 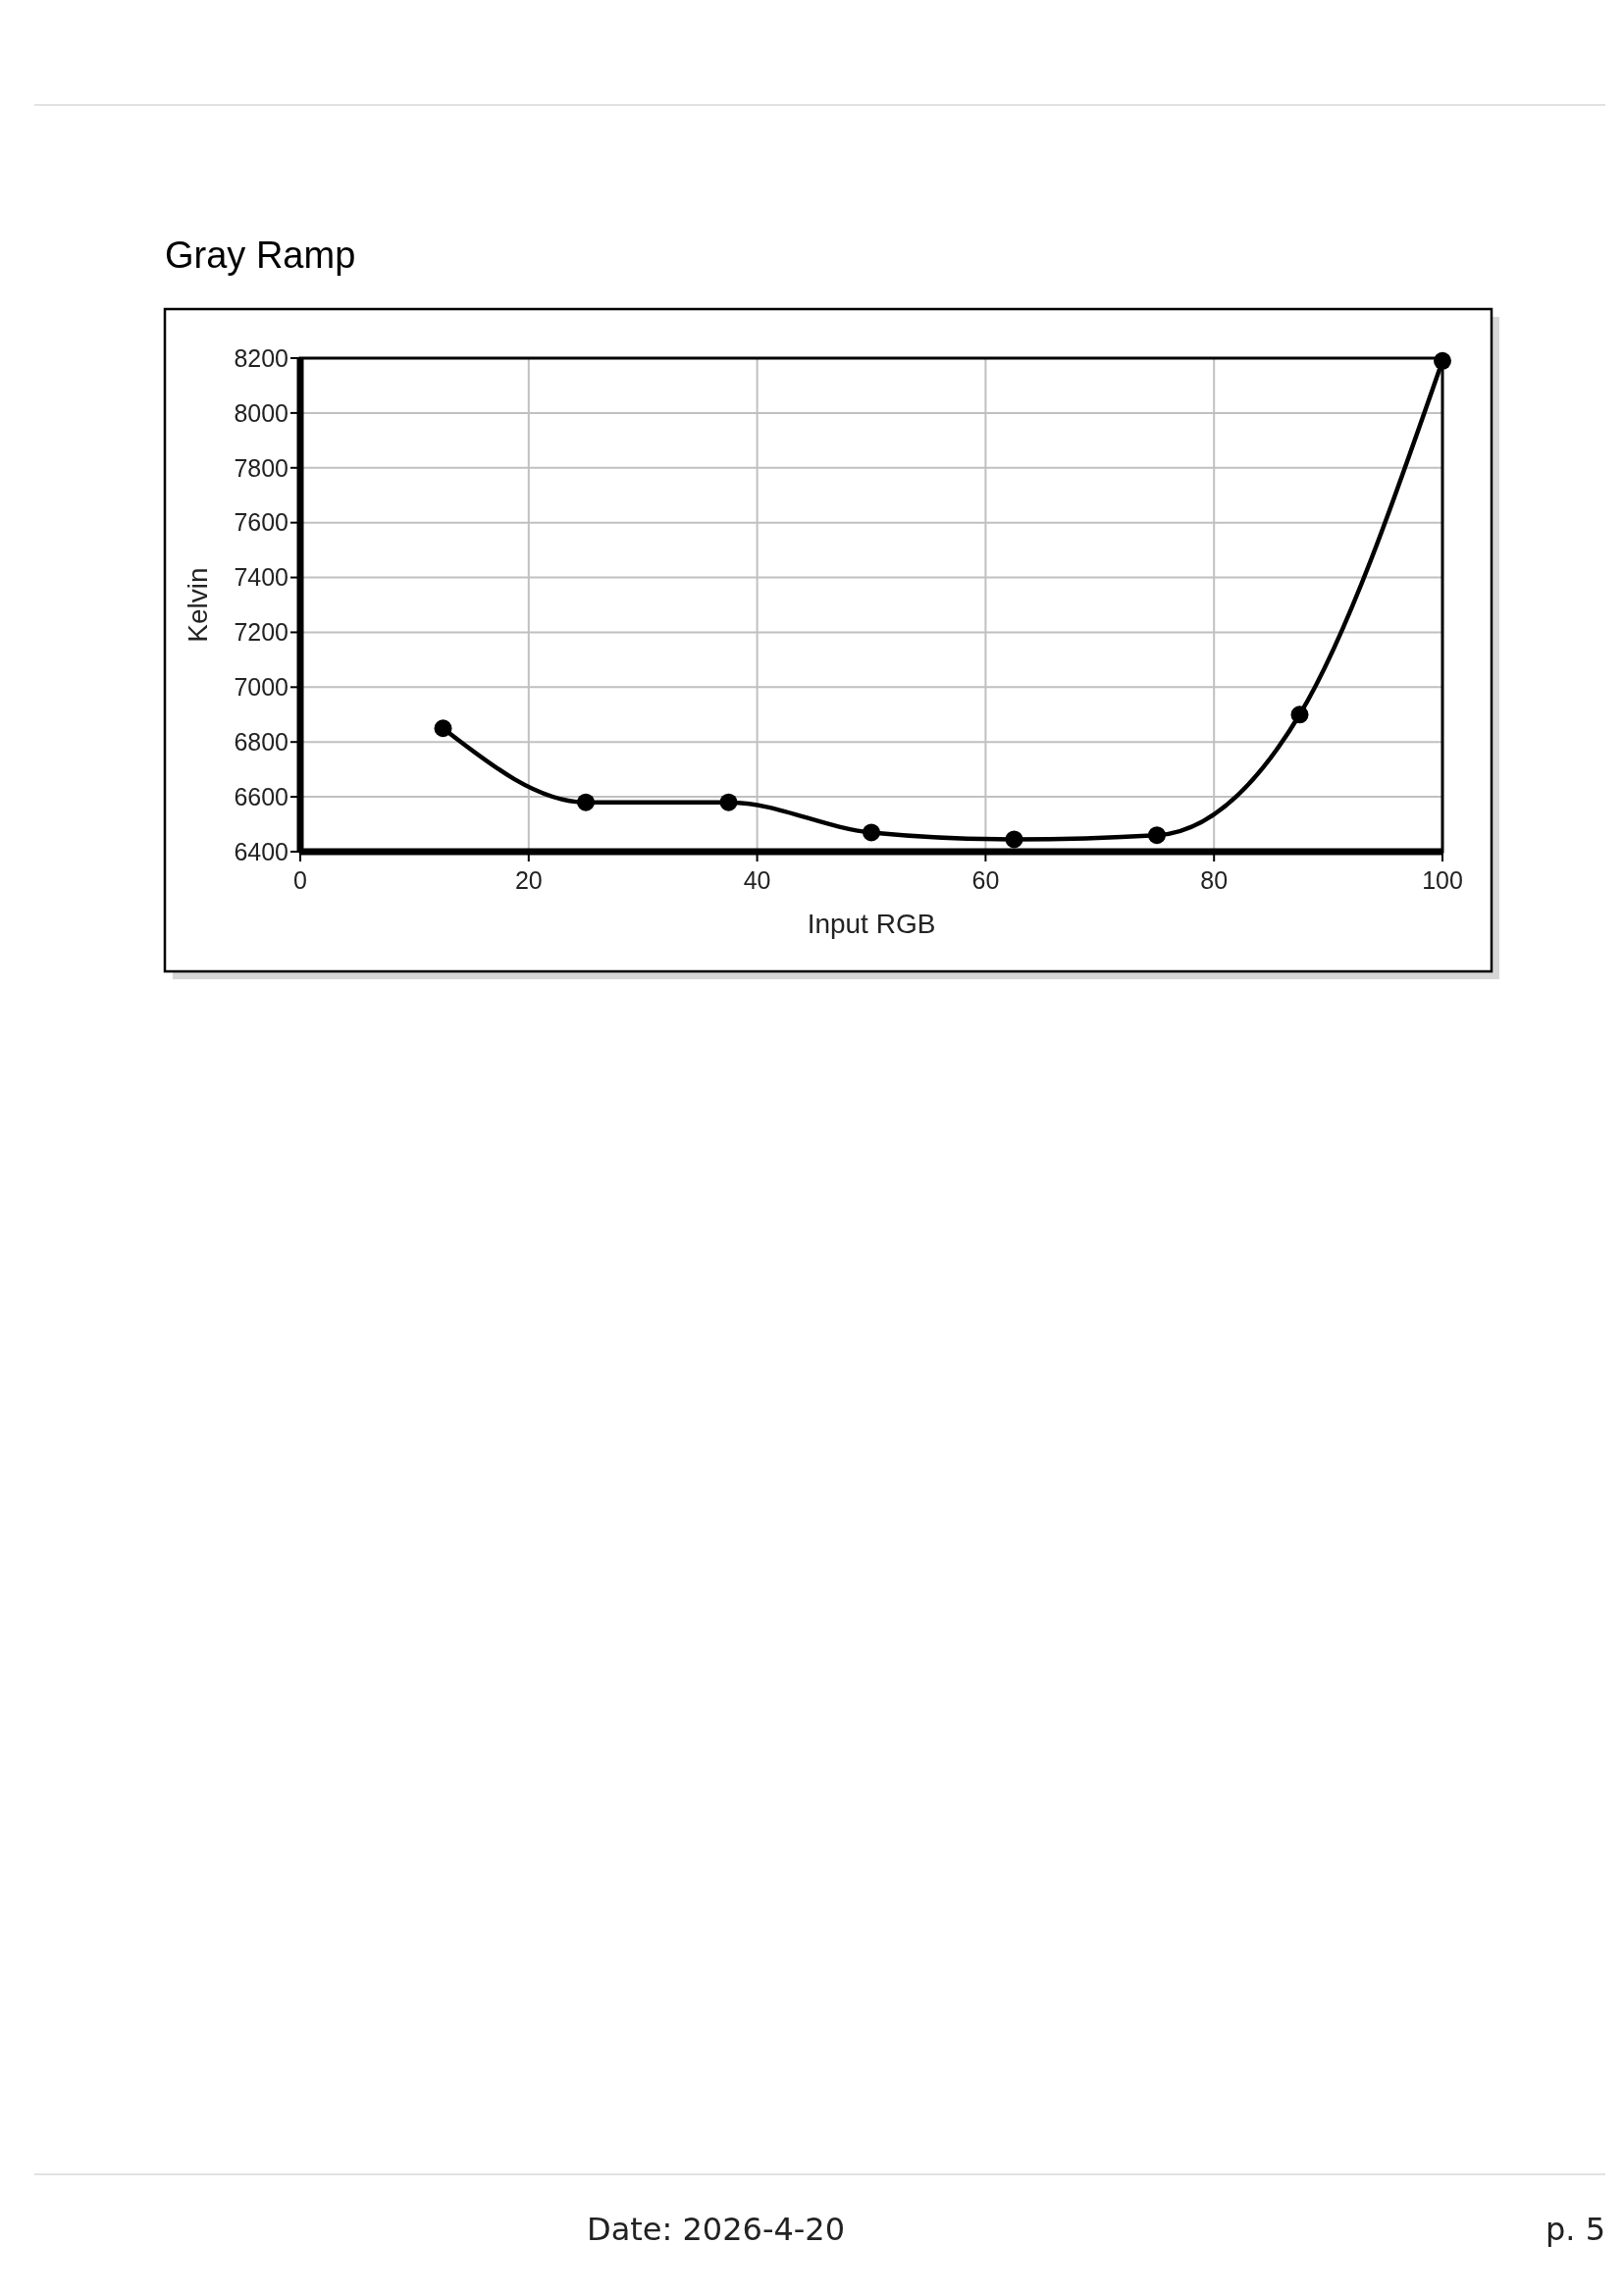 I want to click on y-tick-label: 6800, so click(x=261, y=741).